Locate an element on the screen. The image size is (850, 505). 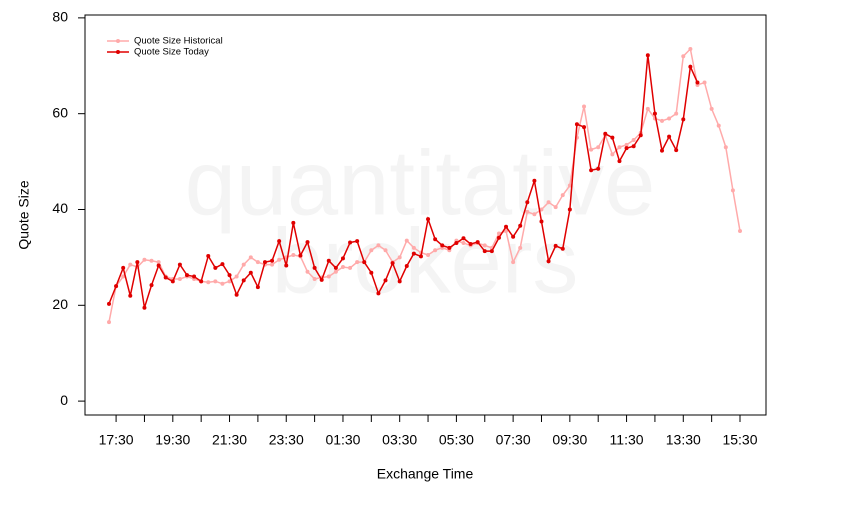
y-tick-label: 40 is located at coordinates (60, 208).